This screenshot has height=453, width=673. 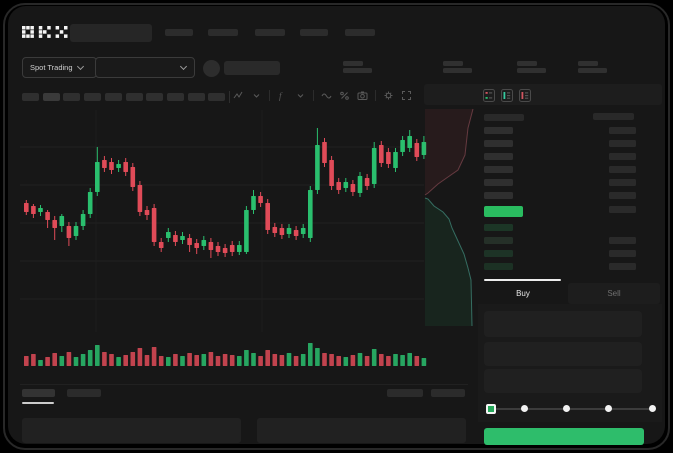 What do you see at coordinates (361, 430) in the screenshot?
I see `bottom-panel-right` at bounding box center [361, 430].